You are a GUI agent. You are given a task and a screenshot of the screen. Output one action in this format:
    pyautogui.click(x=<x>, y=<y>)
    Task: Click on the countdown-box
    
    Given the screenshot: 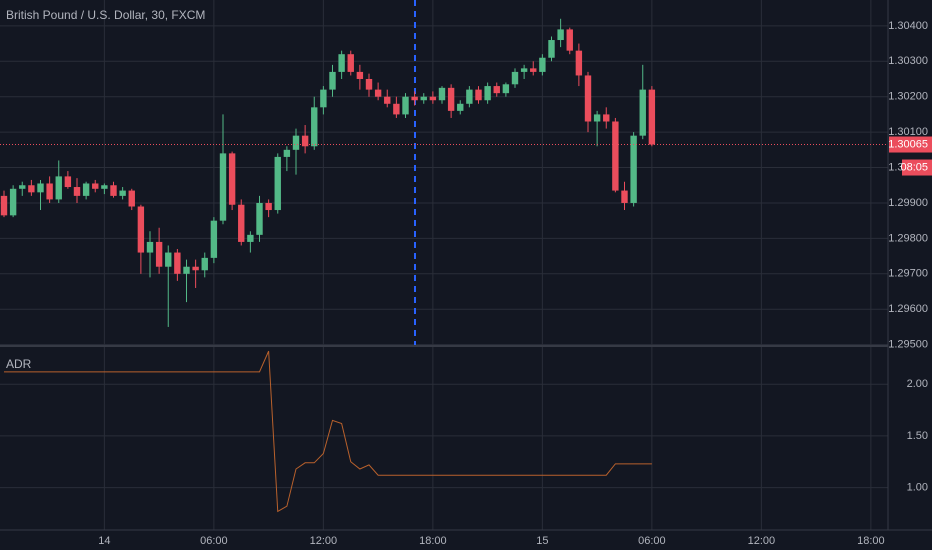 What is the action you would take?
    pyautogui.click(x=917, y=167)
    